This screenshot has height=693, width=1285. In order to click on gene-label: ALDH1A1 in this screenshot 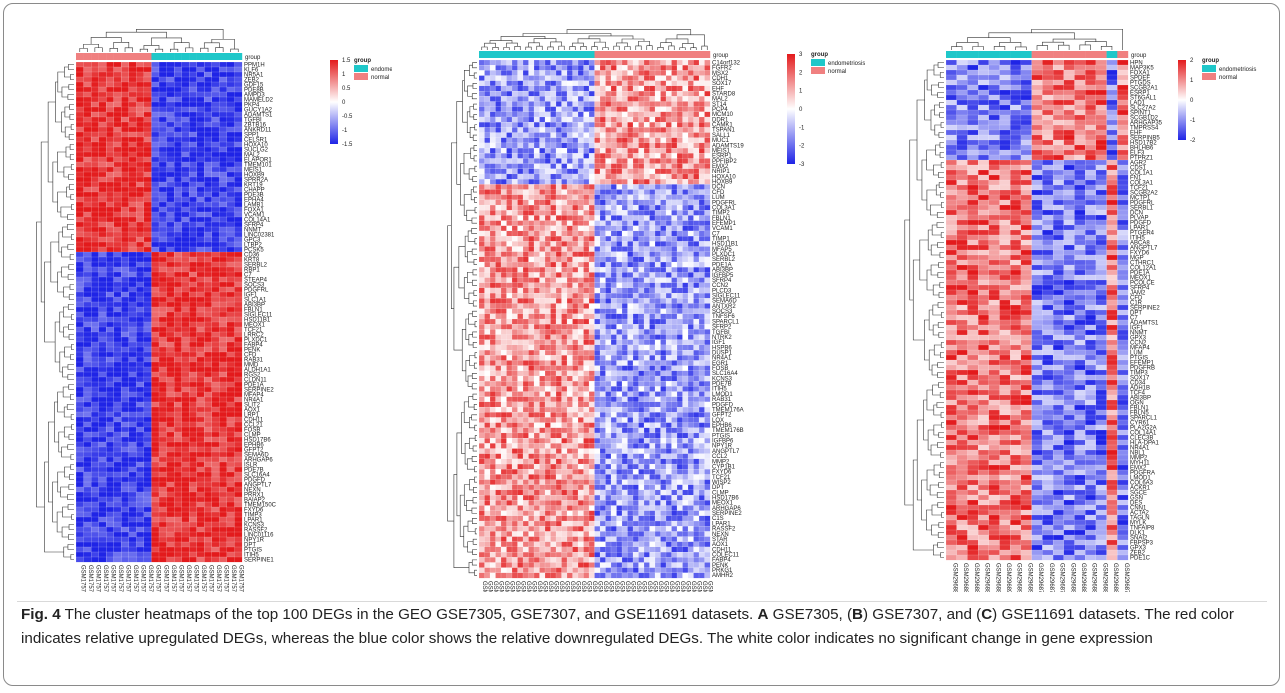, I will do `click(257, 370)`.